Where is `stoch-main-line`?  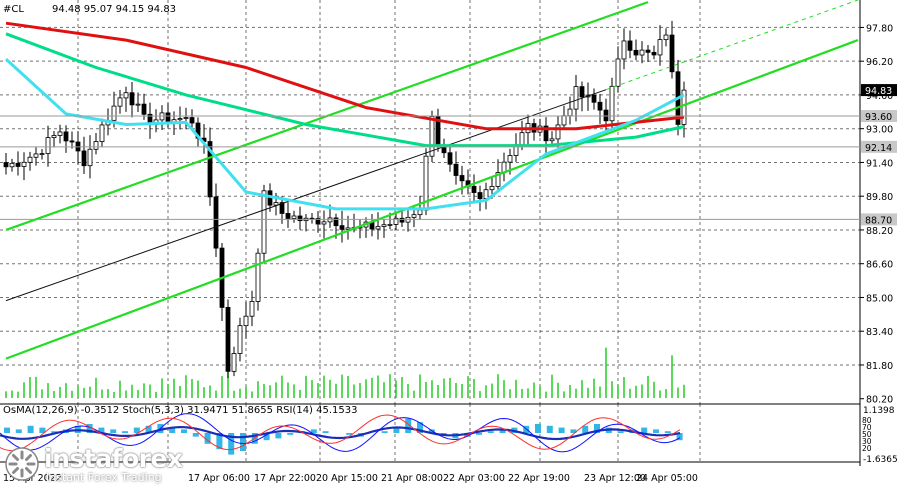
stoch-main-line is located at coordinates (340, 433).